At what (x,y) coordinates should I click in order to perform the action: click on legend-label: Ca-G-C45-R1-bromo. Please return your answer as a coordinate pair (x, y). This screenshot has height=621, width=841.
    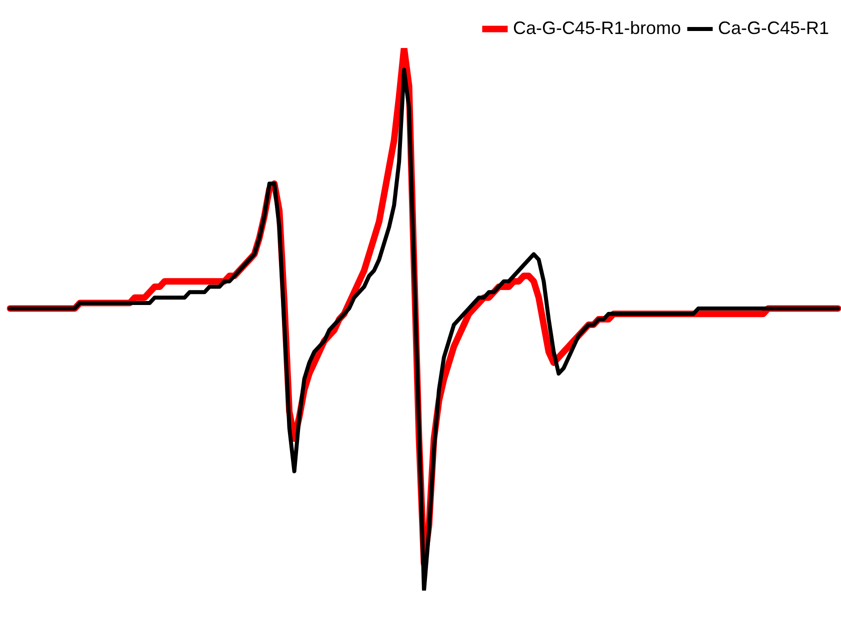
    Looking at the image, I should click on (596, 28).